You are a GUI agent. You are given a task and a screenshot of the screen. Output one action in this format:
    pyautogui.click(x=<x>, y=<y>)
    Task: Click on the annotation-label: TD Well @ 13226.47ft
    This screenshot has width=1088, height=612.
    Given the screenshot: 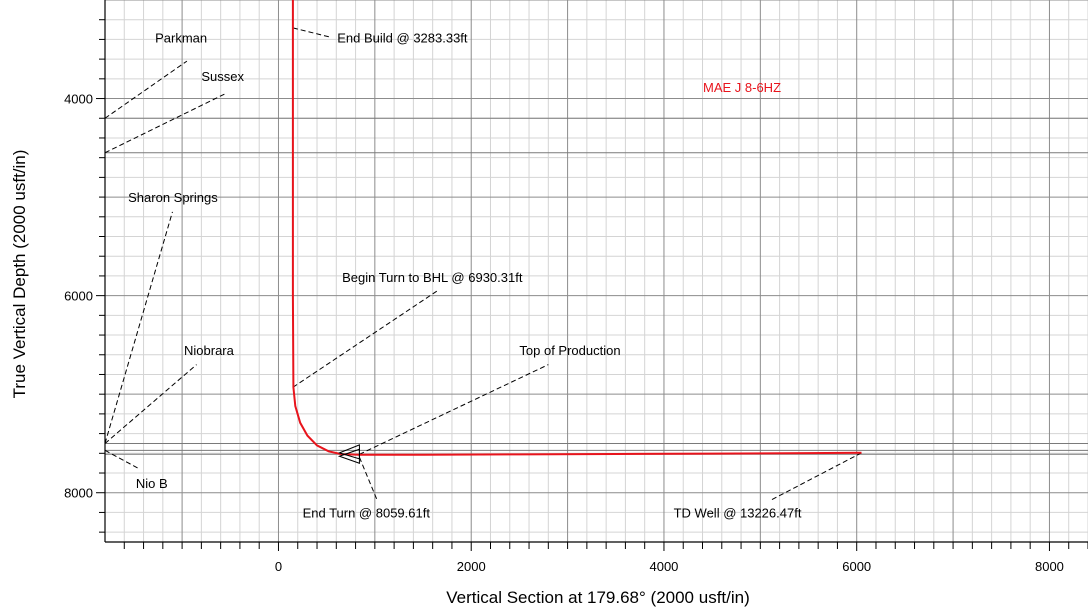 What is the action you would take?
    pyautogui.click(x=738, y=512)
    